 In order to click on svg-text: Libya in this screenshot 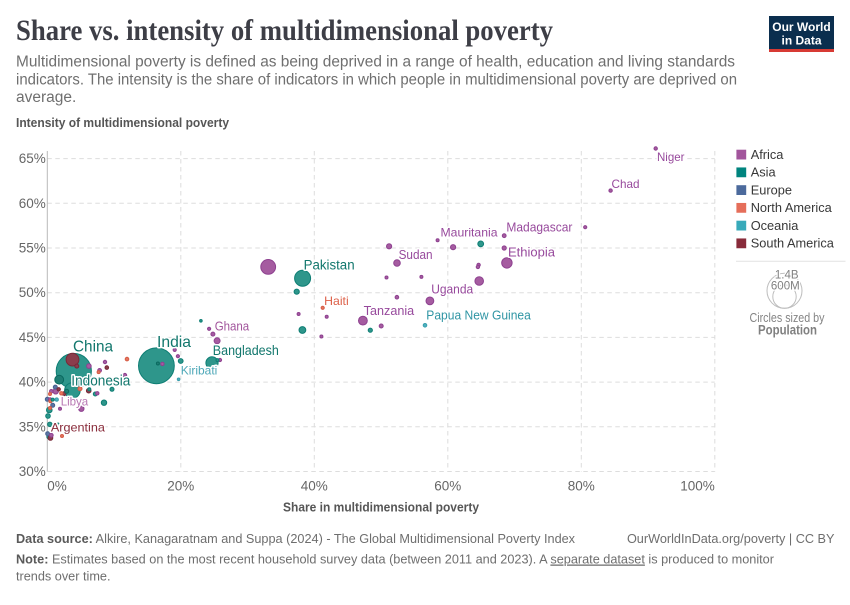, I will do `click(75, 402)`.